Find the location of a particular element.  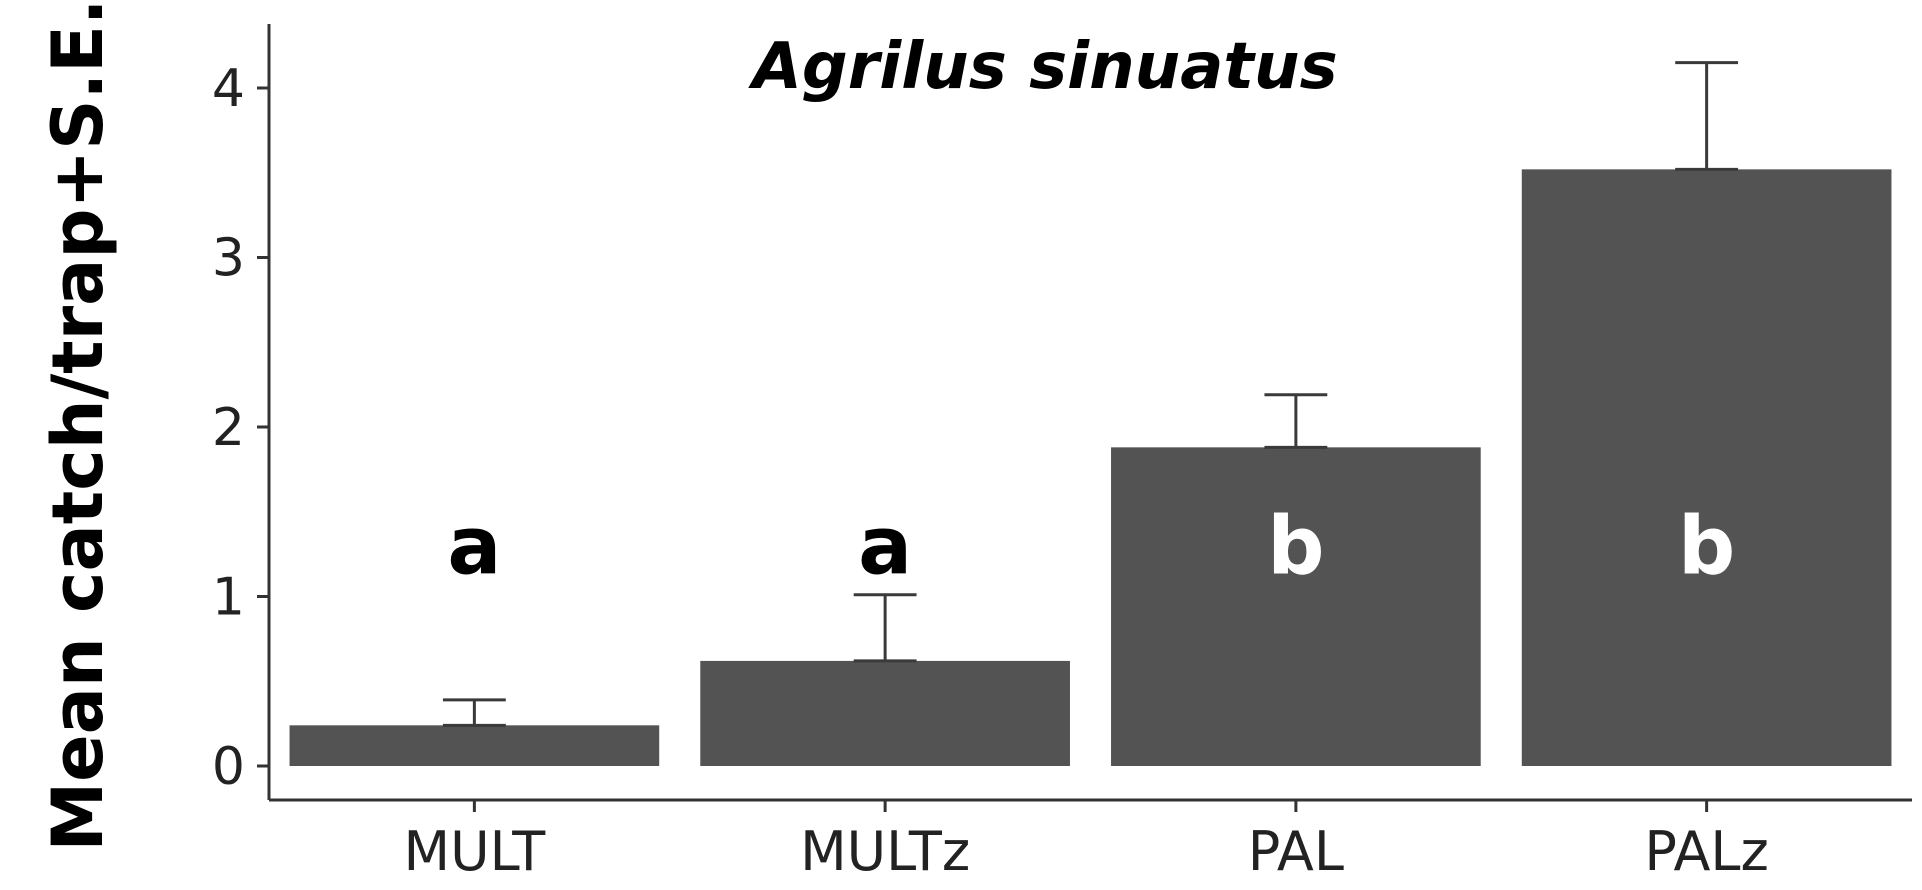

significance-label-palz: b is located at coordinates (1706, 546).